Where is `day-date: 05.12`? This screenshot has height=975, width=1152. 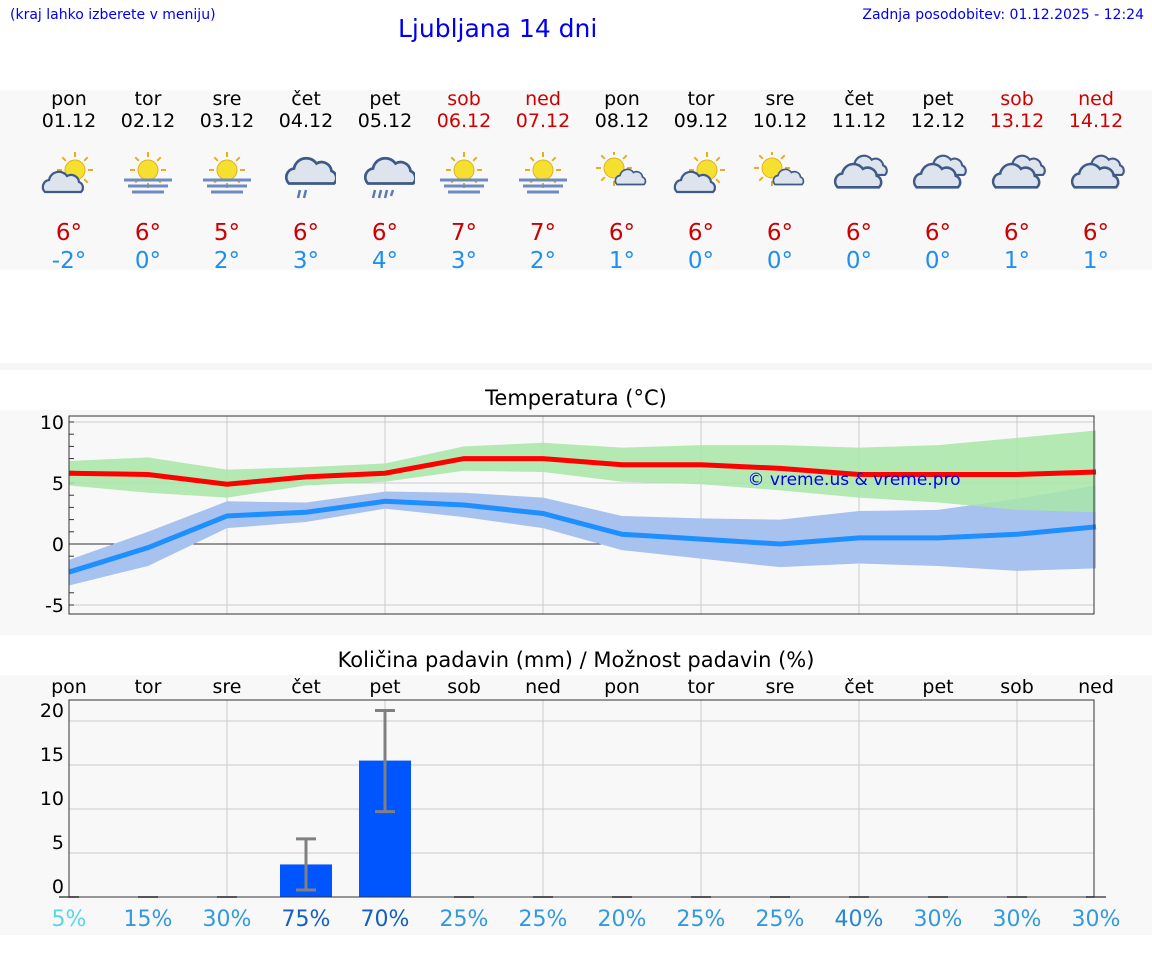
day-date: 05.12 is located at coordinates (385, 121).